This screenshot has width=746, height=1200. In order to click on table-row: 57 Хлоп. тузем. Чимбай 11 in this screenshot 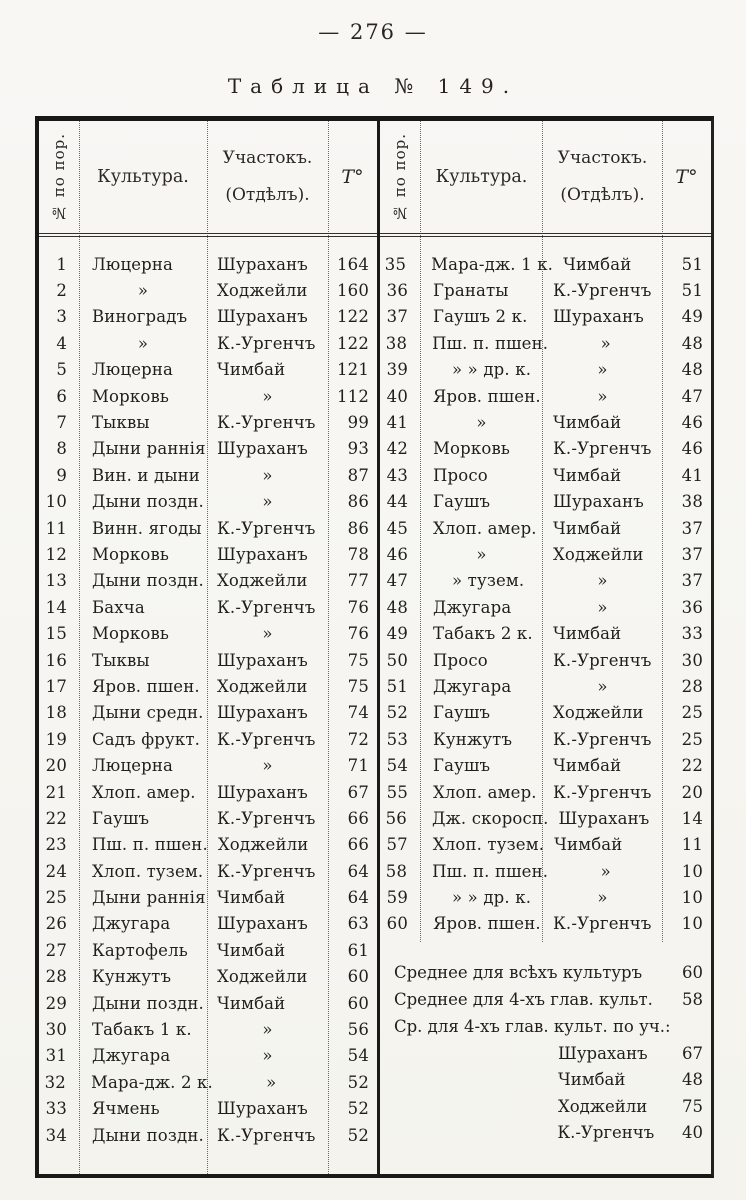, I will do `click(545, 845)`.